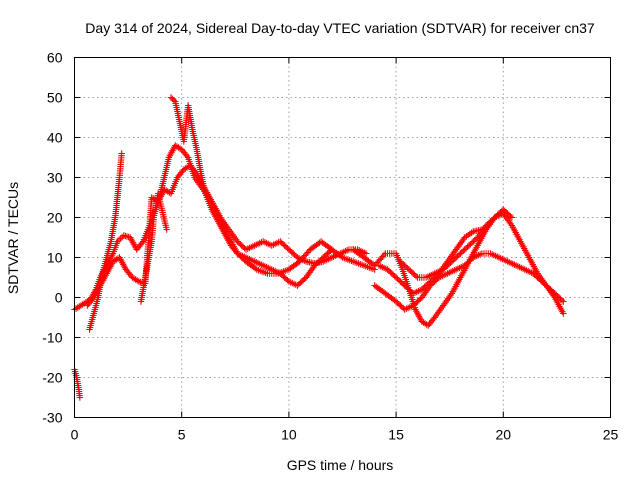  Describe the element at coordinates (55, 218) in the screenshot. I see `y-tick-label: 20` at that location.